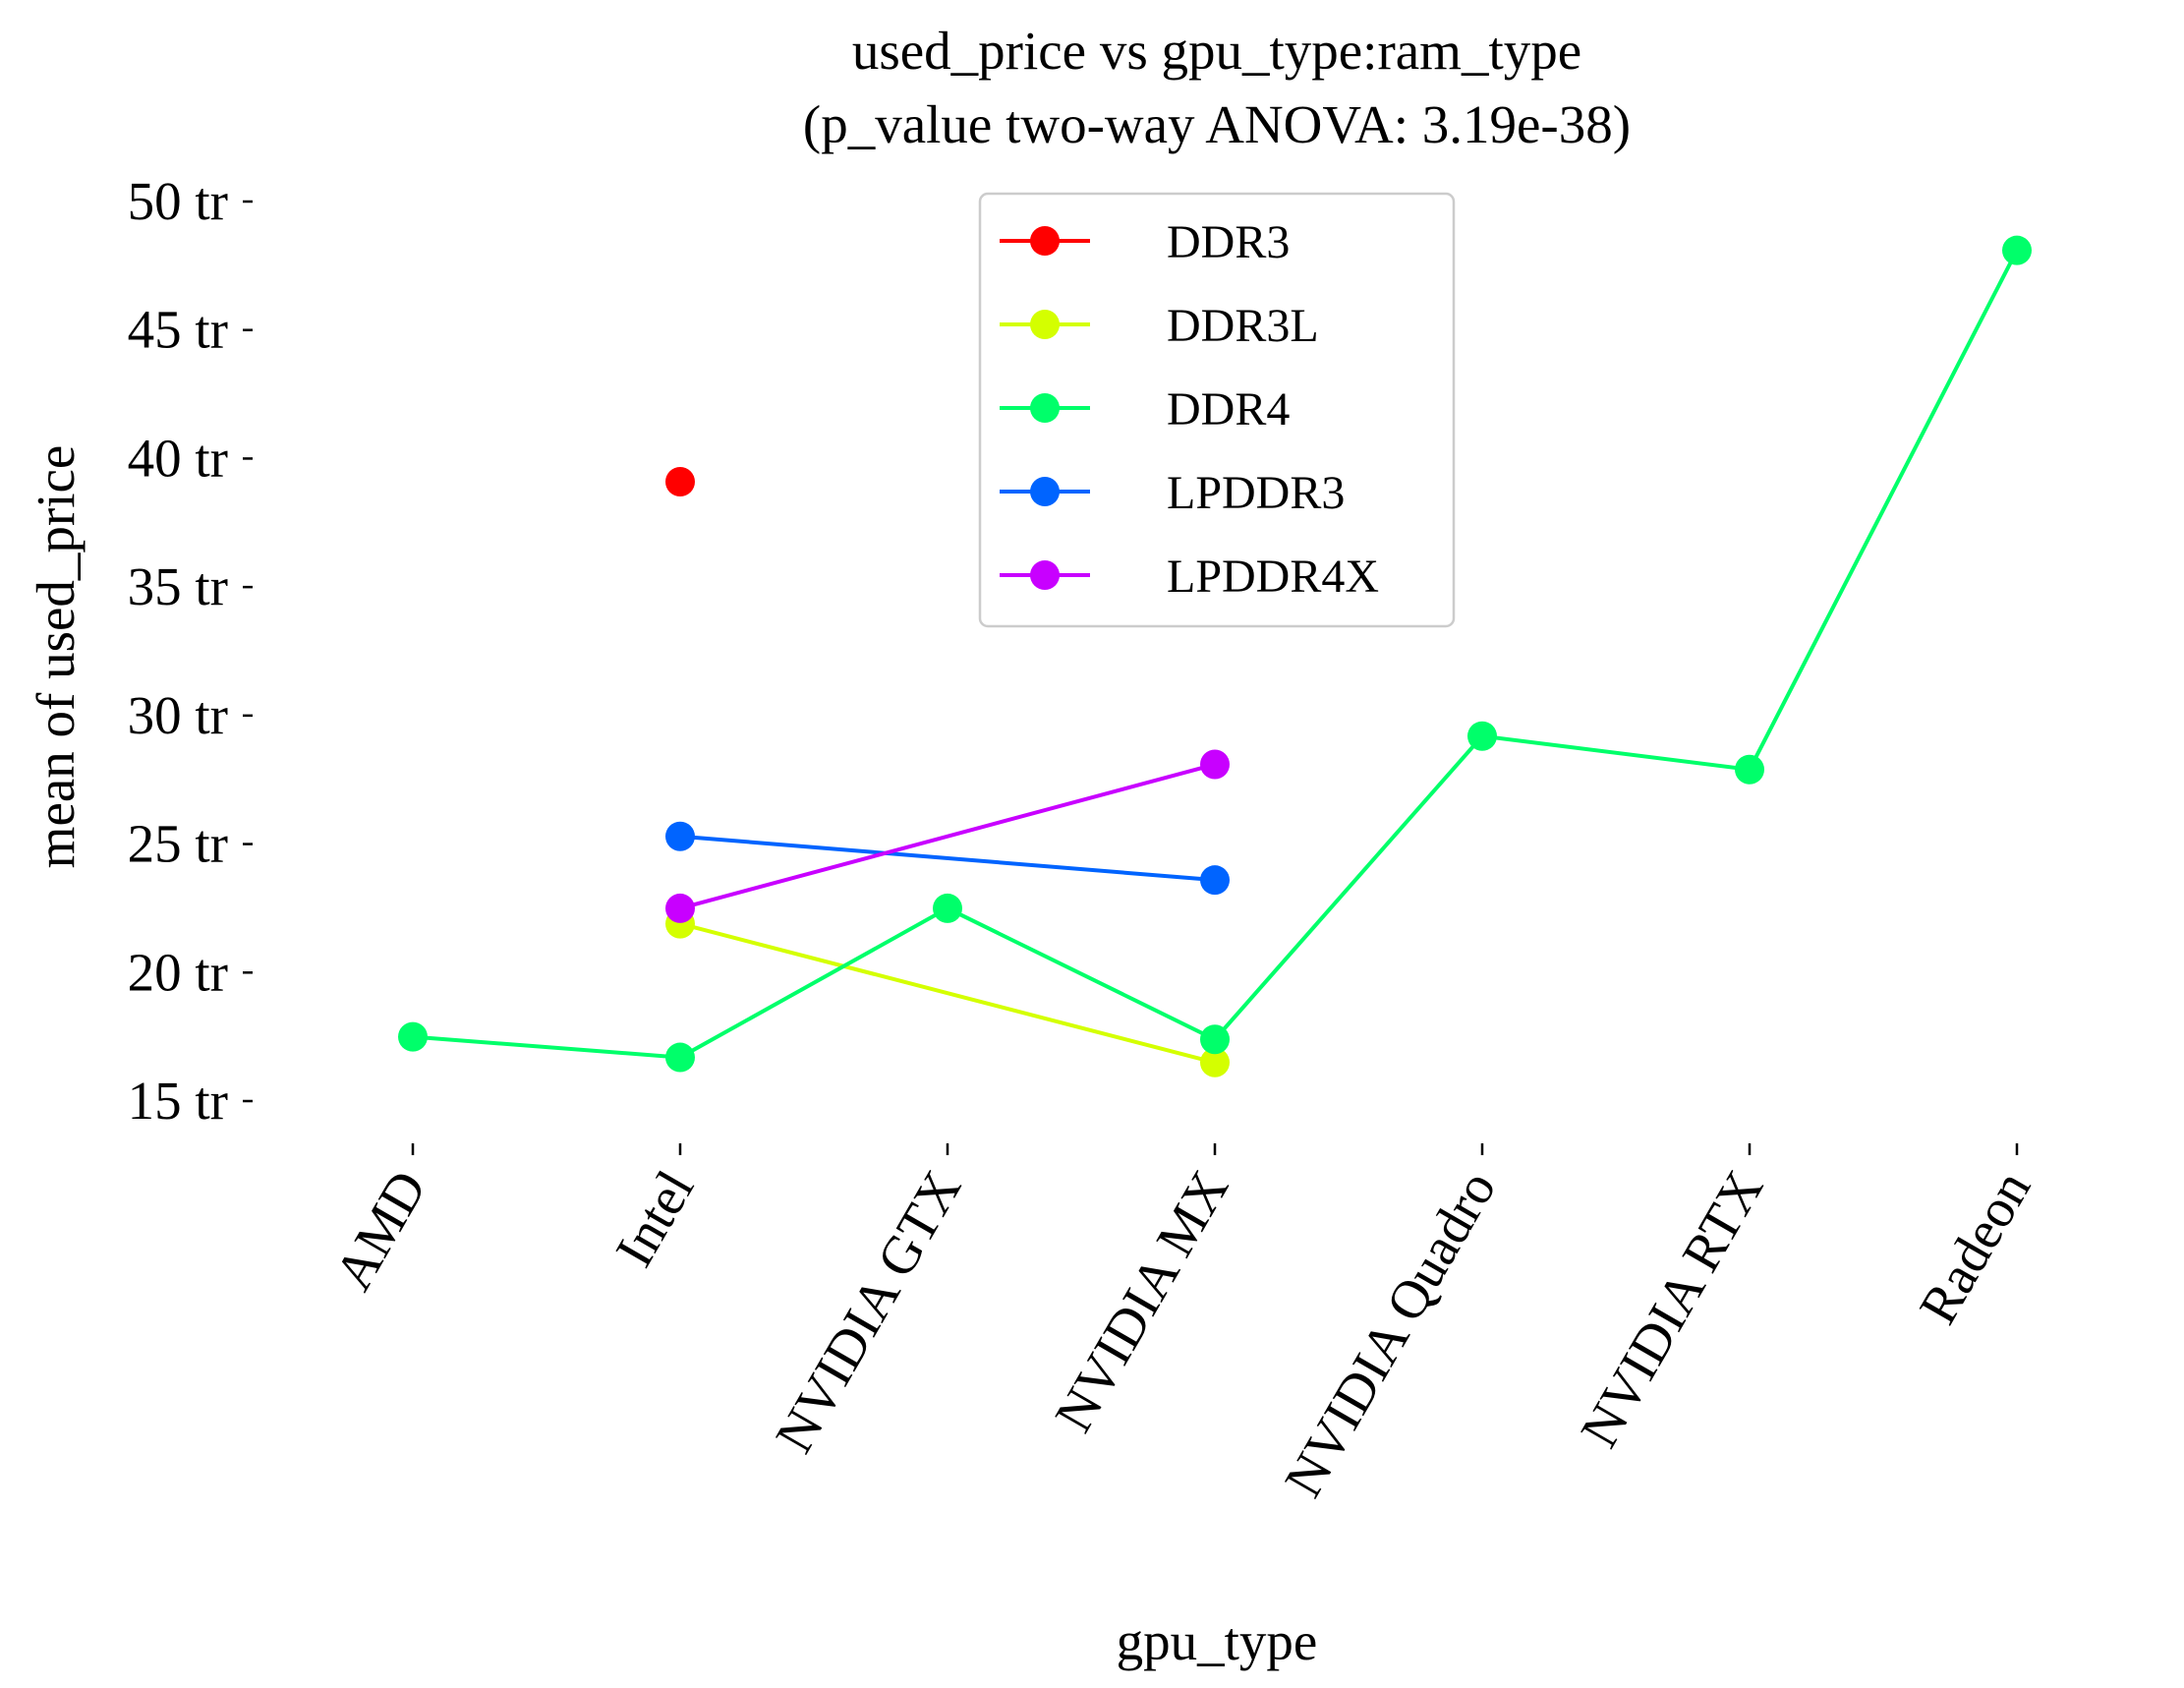 The height and width of the screenshot is (1688, 2184). I want to click on x-tick-label: AMD, so click(379, 1231).